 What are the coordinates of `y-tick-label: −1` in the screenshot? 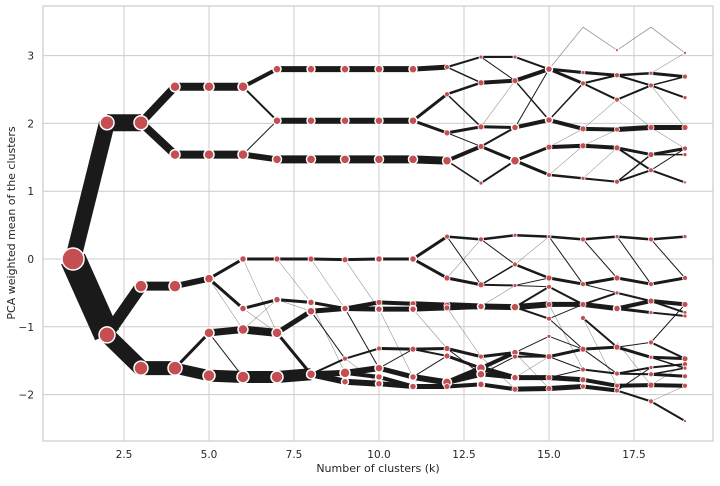 It's located at (26, 328).